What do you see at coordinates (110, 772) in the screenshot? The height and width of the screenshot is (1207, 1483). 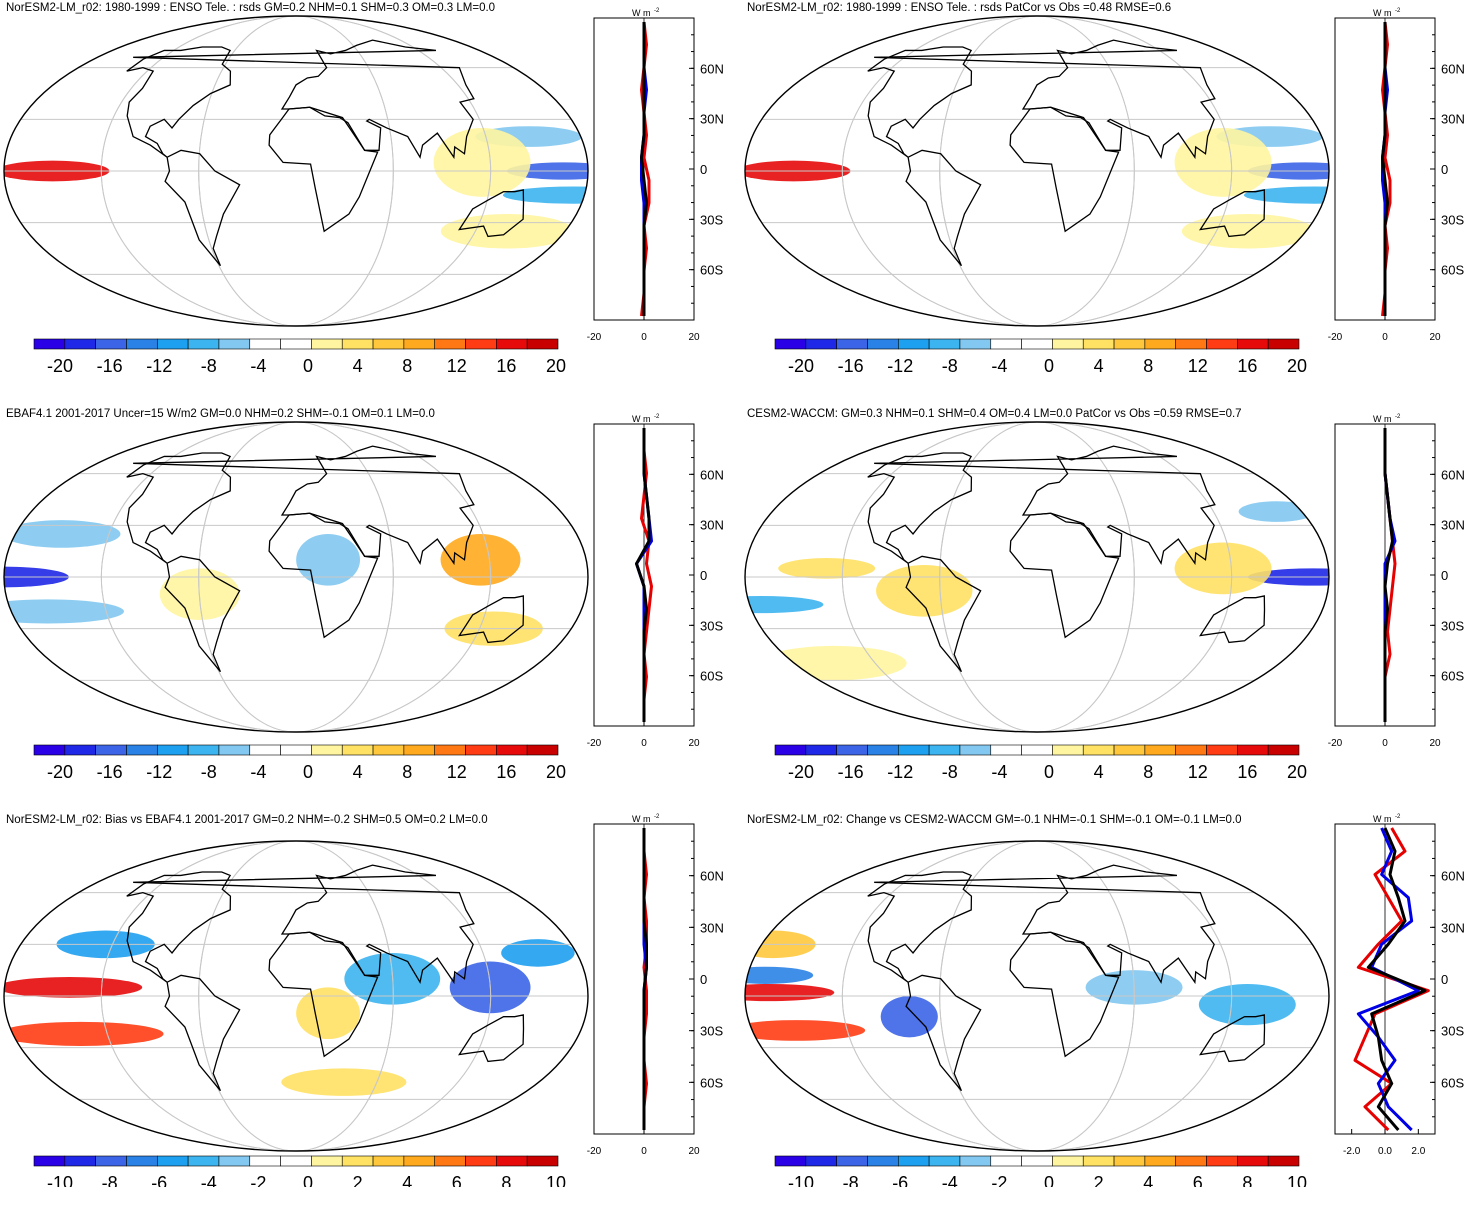 I see `colorbar-tick-label: -16` at bounding box center [110, 772].